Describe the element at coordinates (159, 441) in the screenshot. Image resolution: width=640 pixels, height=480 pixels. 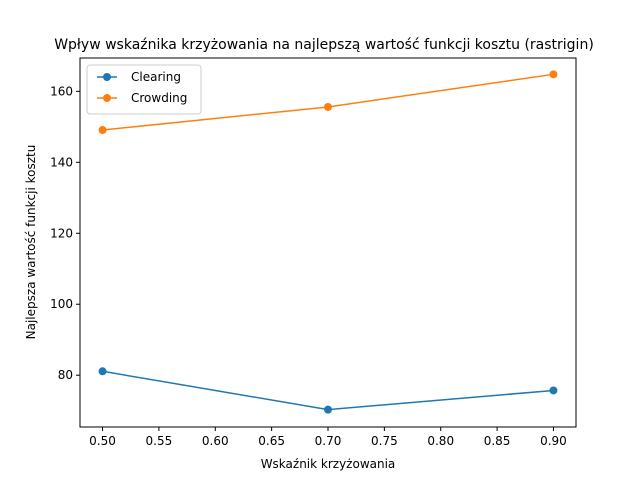
I see `x-tick-label: 0.55` at that location.